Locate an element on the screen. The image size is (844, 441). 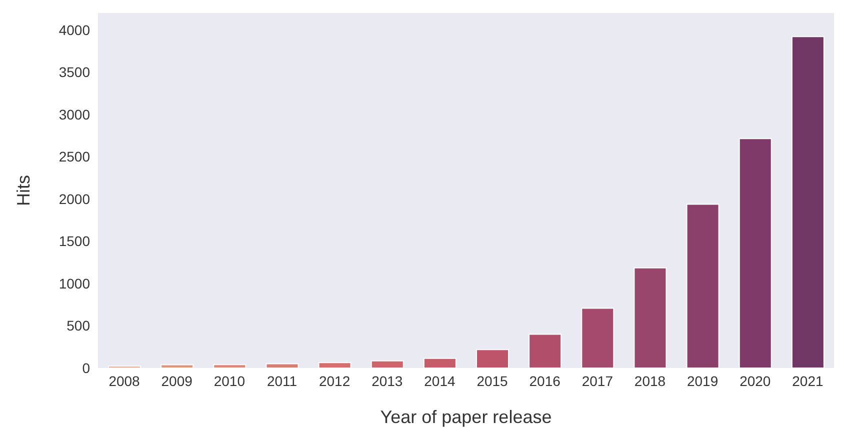
y-tick-label: 1000 is located at coordinates (74, 283).